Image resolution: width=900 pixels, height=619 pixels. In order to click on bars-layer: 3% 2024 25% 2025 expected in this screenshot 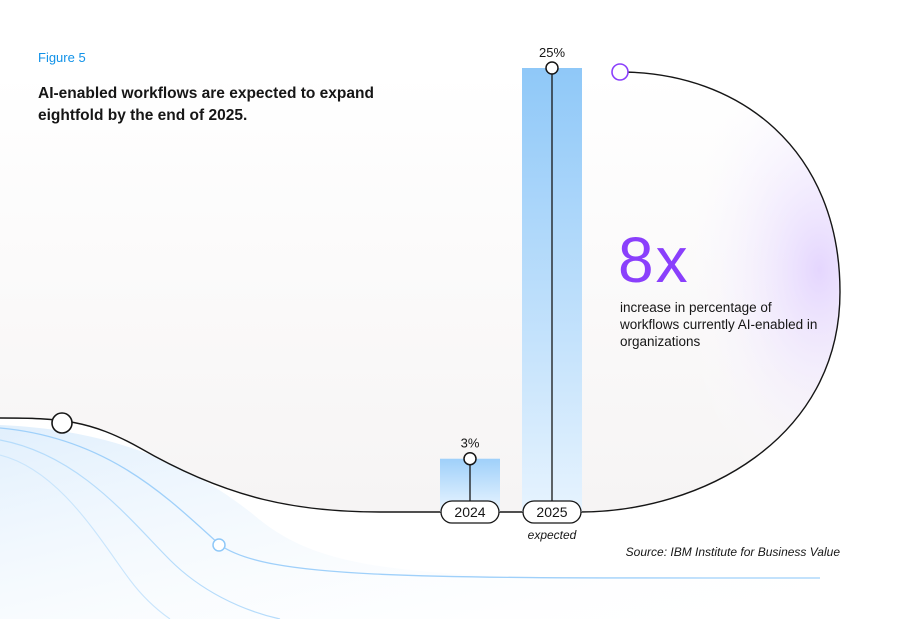, I will do `click(511, 293)`.